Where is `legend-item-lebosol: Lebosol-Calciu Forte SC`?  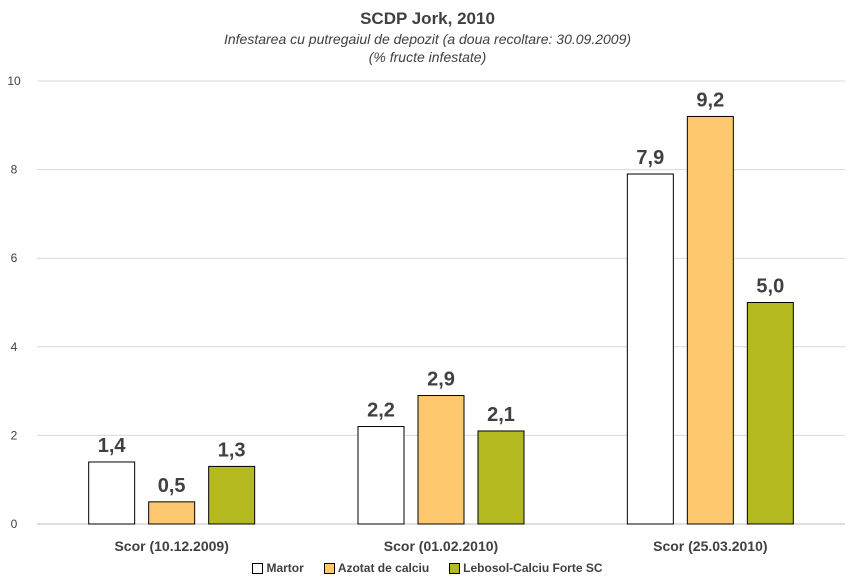 legend-item-lebosol: Lebosol-Calciu Forte SC is located at coordinates (526, 568).